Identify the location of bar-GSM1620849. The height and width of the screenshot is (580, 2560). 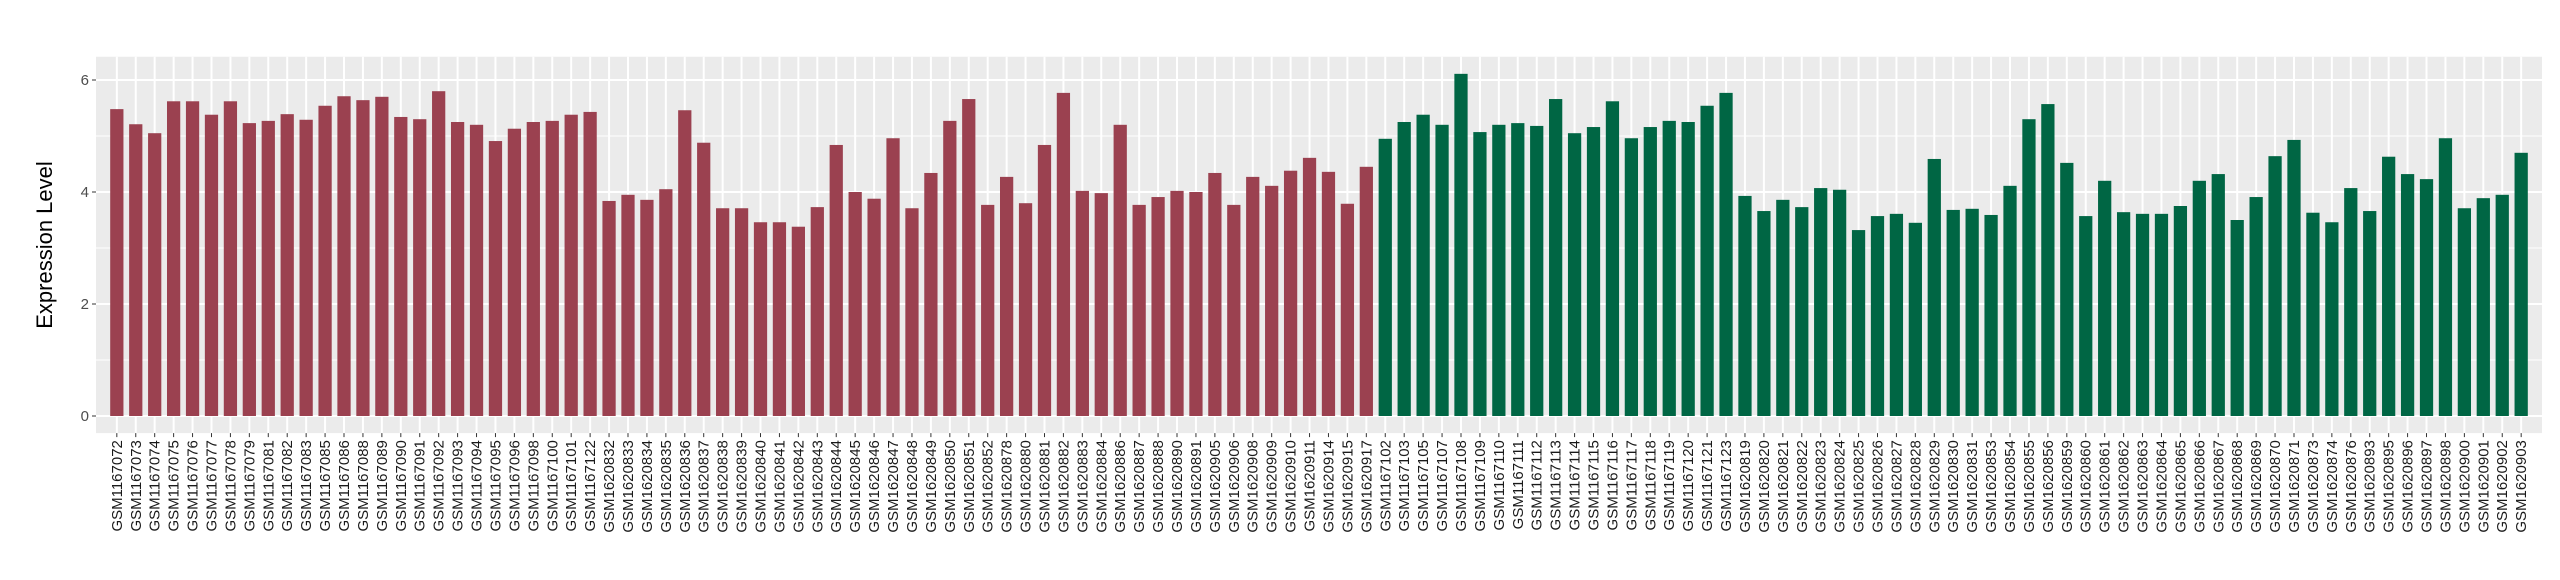
(931, 294).